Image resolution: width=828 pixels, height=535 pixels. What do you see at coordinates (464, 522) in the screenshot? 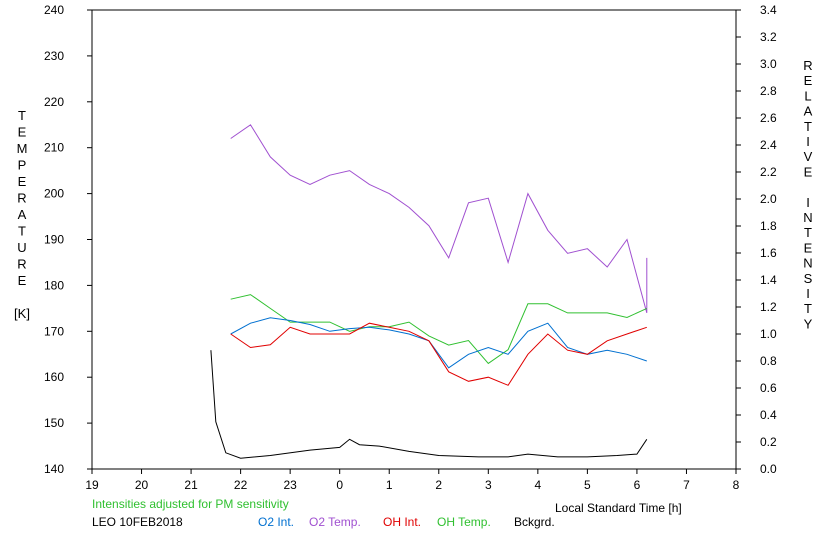
I see `legend-item: OH Temp.` at bounding box center [464, 522].